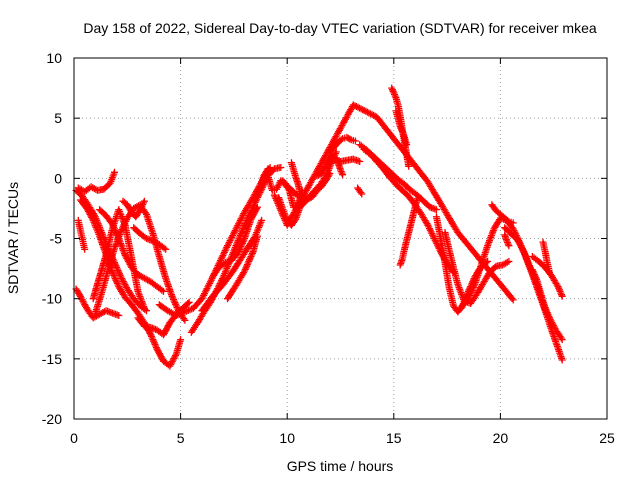 This screenshot has width=640, height=480. I want to click on y-tick-label: 10, so click(54, 58).